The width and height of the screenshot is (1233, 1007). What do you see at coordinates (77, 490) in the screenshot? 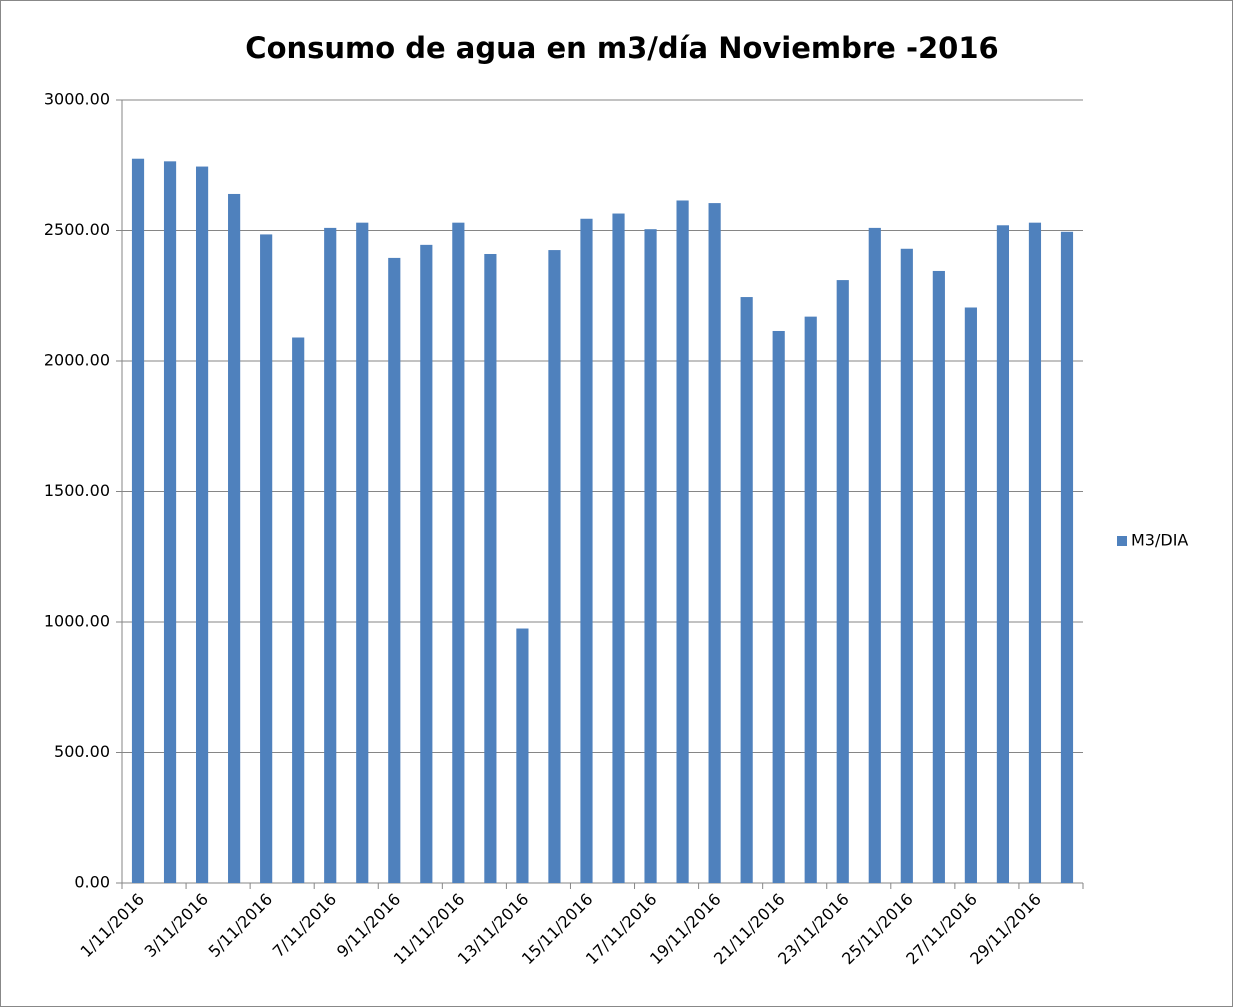
I see `y-tick-label: 1500.00` at bounding box center [77, 490].